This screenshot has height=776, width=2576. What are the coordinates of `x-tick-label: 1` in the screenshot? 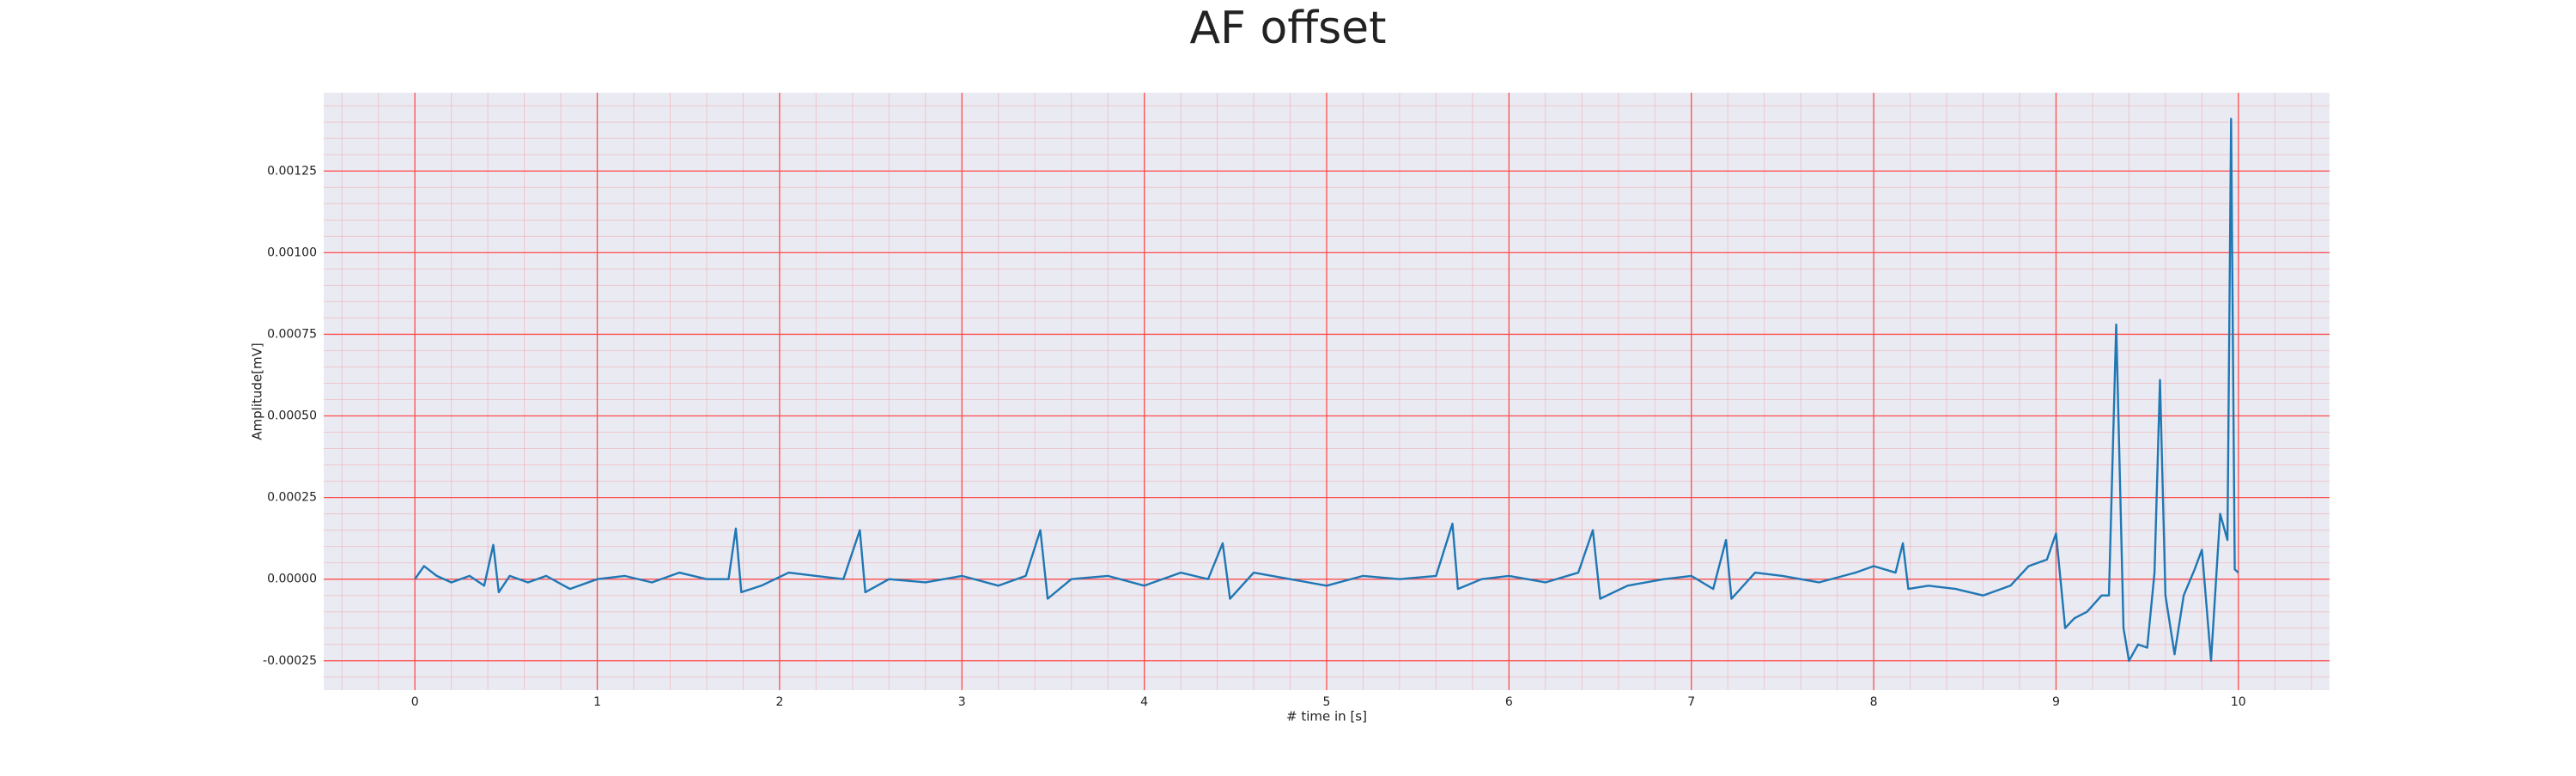 It's located at (597, 702).